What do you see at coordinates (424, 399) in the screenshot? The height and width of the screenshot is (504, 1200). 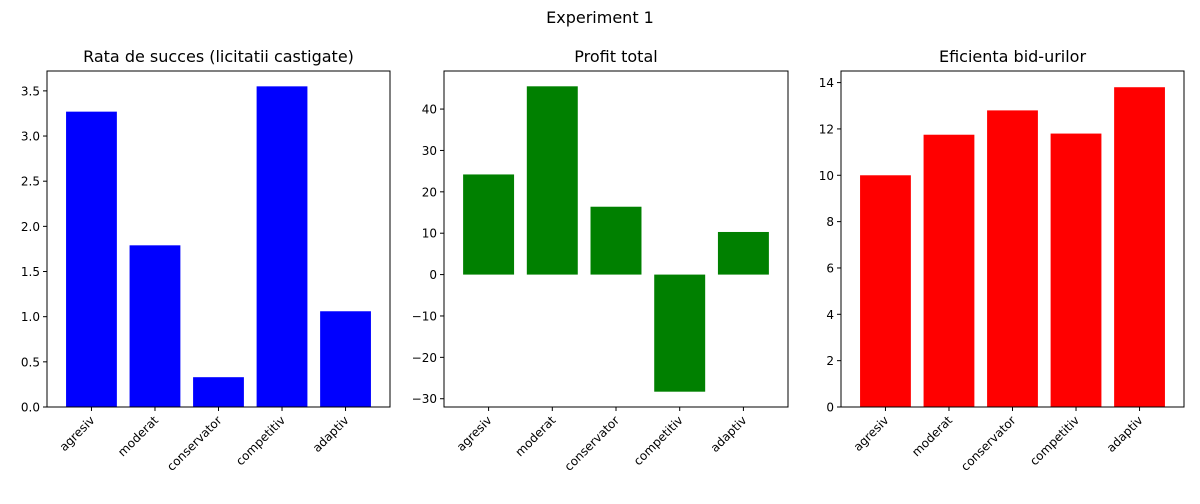 I see `y-tick-label: −30` at bounding box center [424, 399].